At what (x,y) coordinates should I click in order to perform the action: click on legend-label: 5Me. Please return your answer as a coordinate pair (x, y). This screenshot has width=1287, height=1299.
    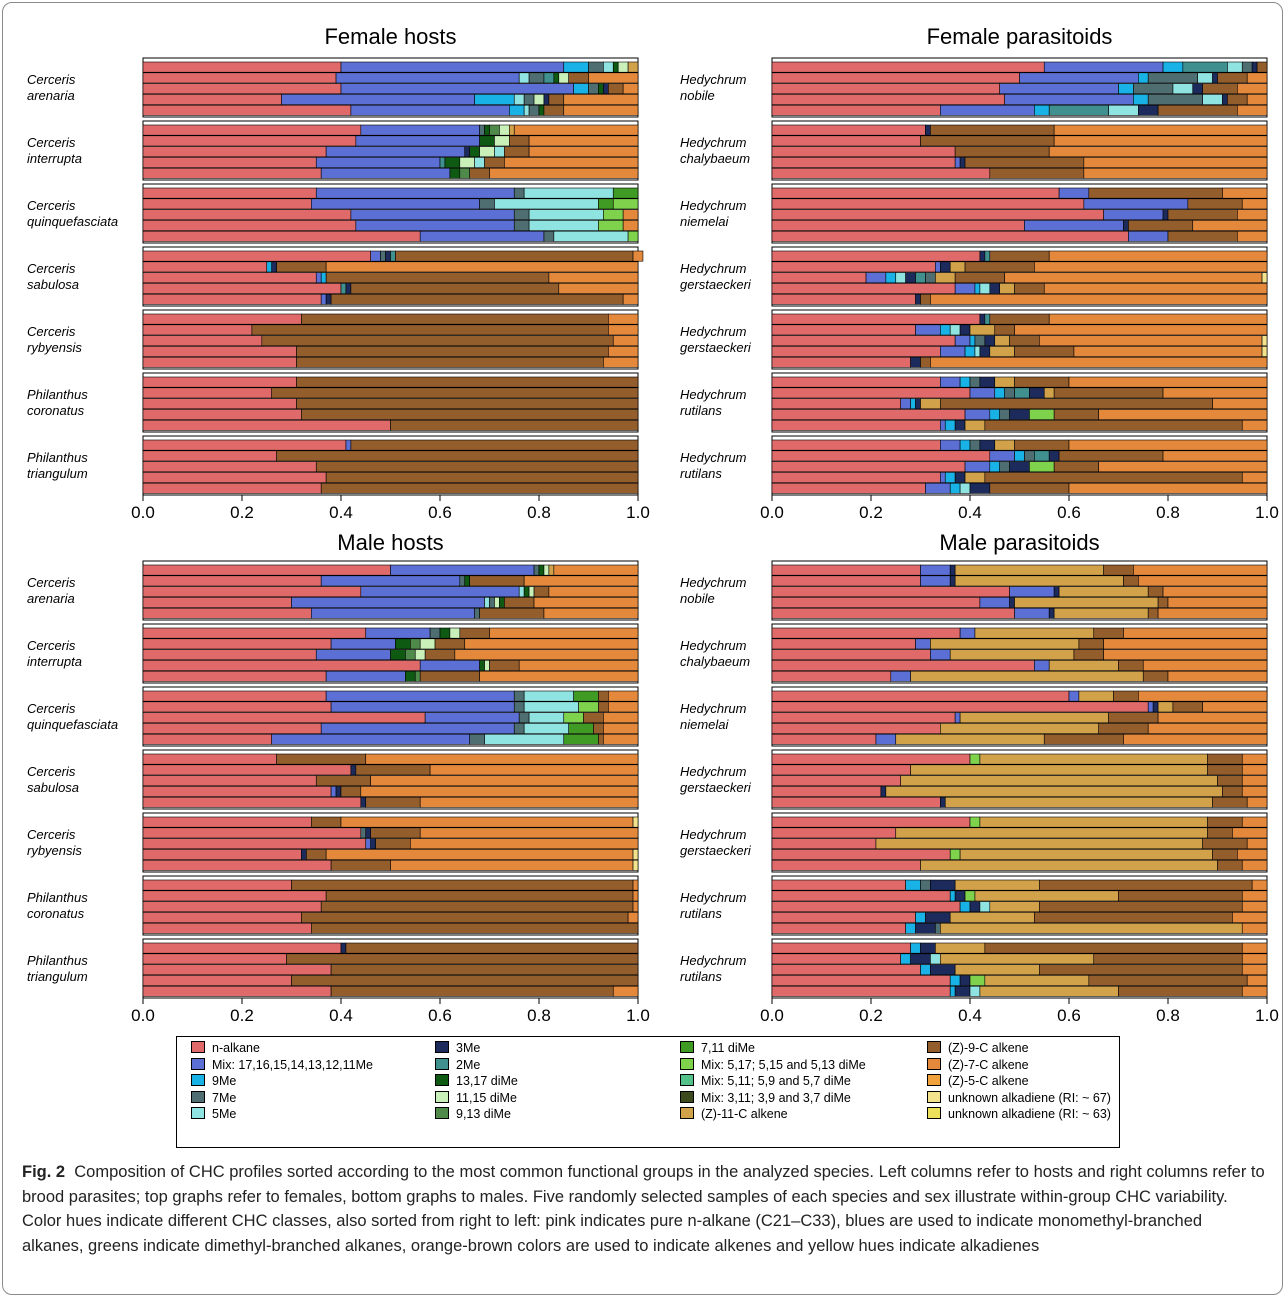
    Looking at the image, I should click on (224, 1114).